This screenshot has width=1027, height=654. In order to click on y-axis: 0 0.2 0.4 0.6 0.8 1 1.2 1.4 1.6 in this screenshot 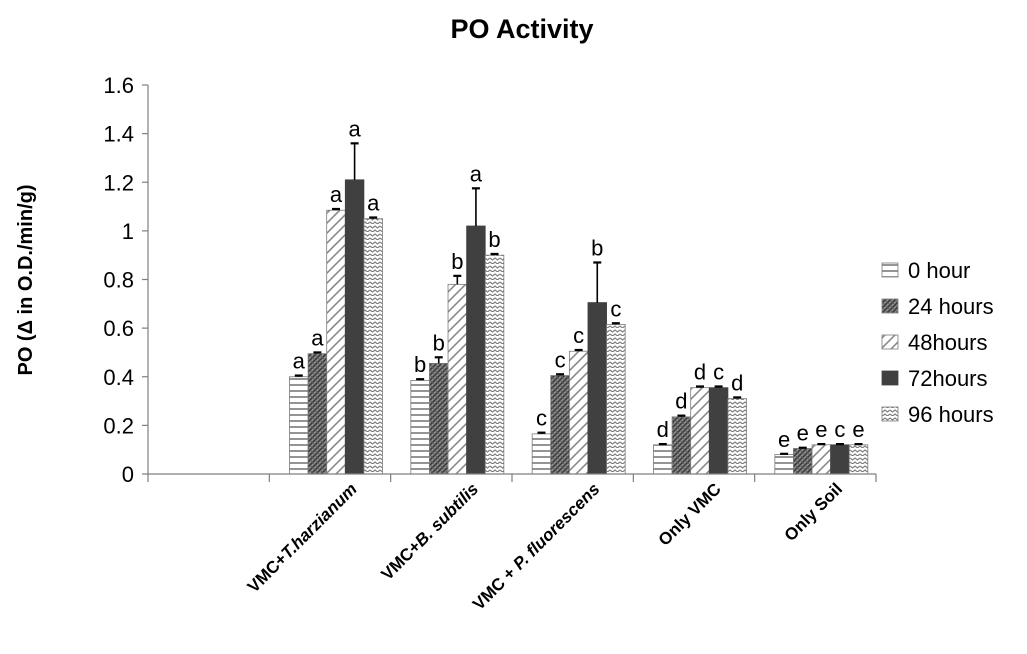, I will do `click(125, 280)`.